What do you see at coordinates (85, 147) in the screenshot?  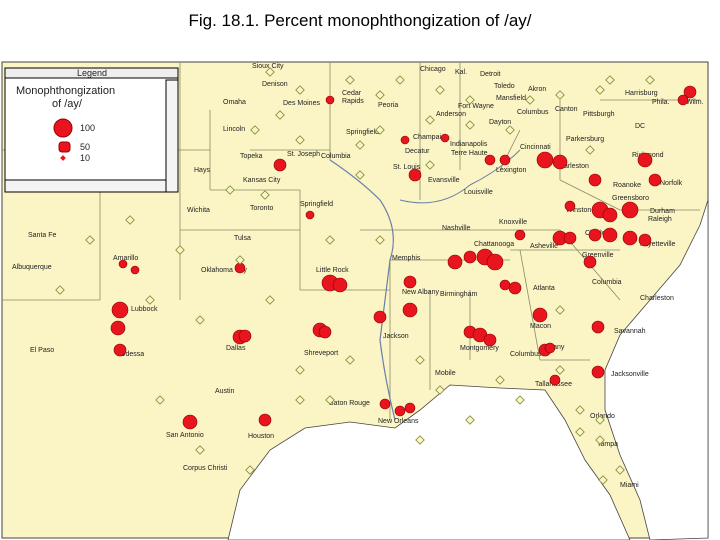 I see `legend-label: 50` at bounding box center [85, 147].